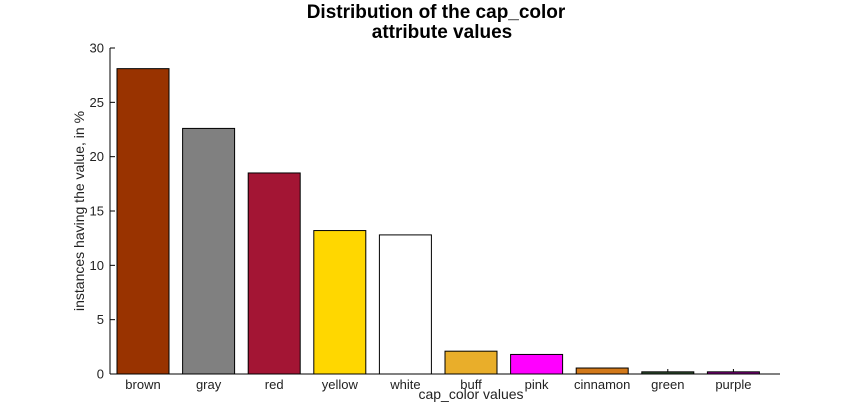 This screenshot has height=420, width=848. Describe the element at coordinates (471, 362) in the screenshot. I see `bar-buff` at that location.